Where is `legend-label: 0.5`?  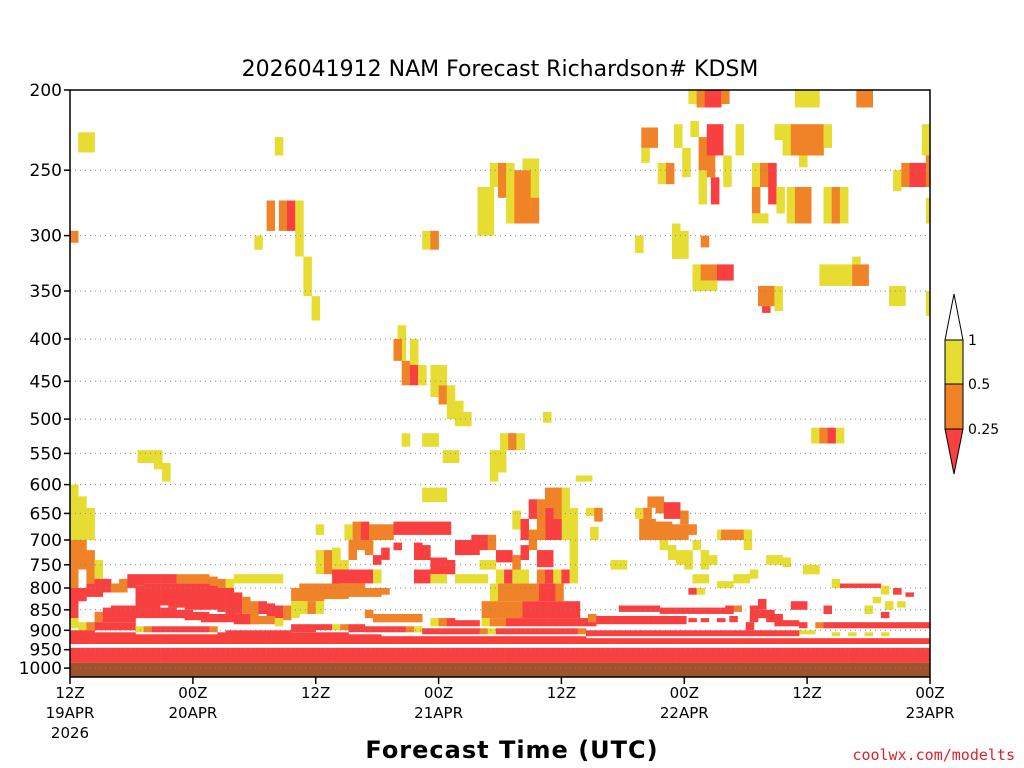 legend-label: 0.5 is located at coordinates (979, 385).